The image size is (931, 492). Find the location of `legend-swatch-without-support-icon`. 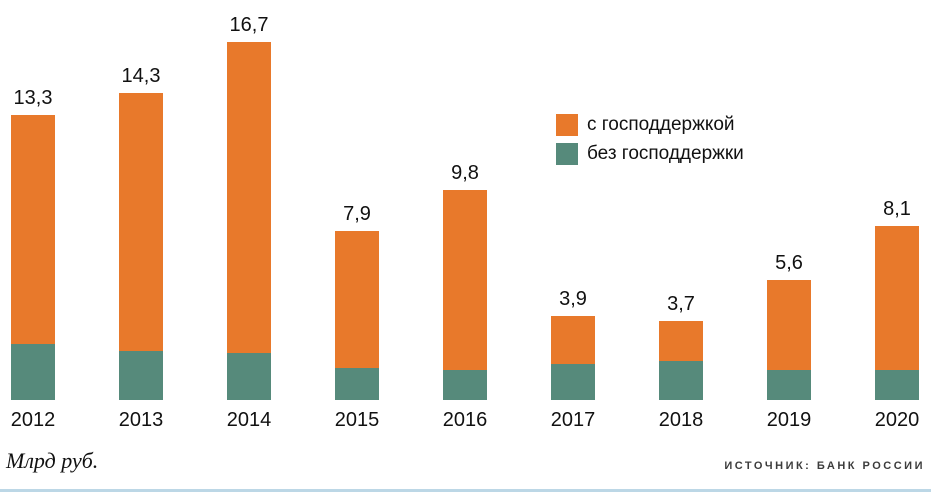

legend-swatch-without-support-icon is located at coordinates (567, 154).